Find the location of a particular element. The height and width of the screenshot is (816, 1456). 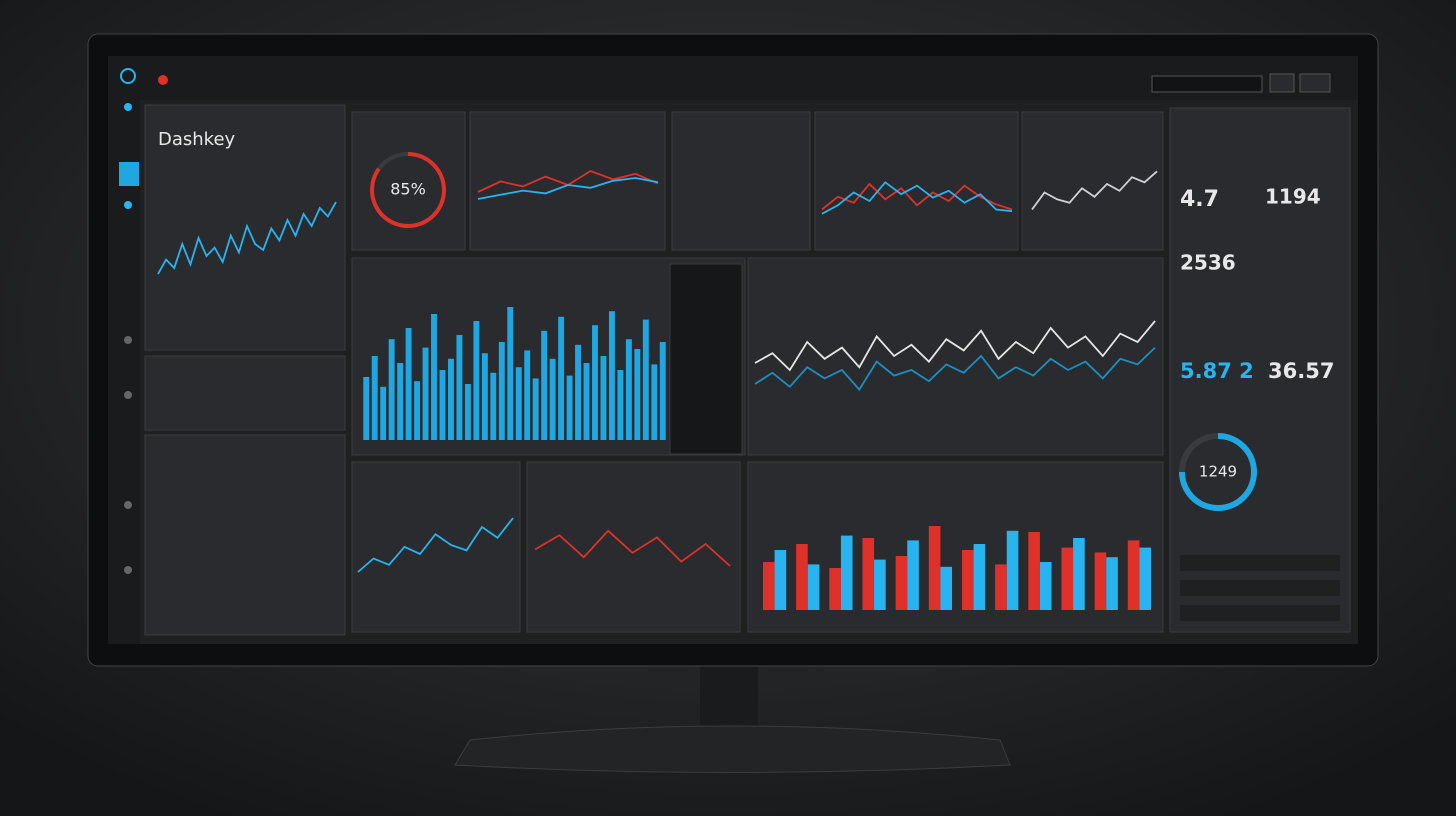

gauge-label: 85% is located at coordinates (408, 189).